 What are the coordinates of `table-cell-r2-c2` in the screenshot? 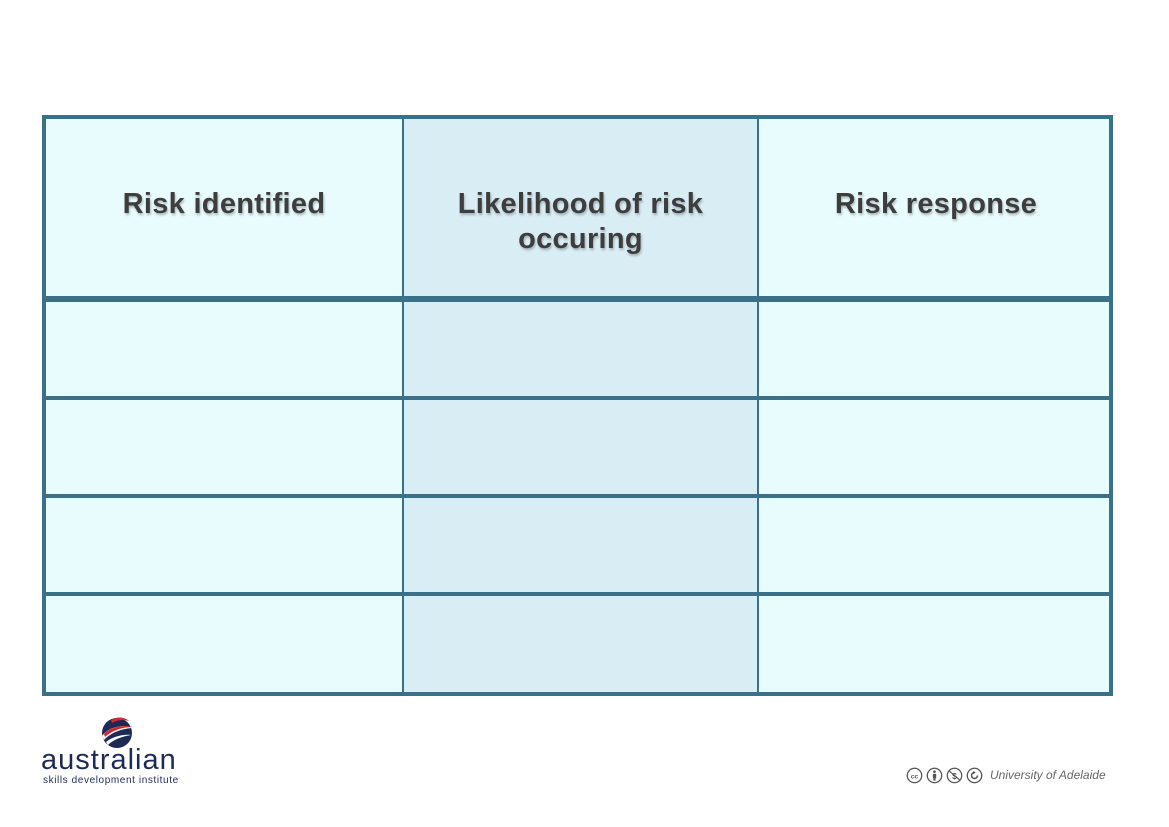 It's located at (580, 447).